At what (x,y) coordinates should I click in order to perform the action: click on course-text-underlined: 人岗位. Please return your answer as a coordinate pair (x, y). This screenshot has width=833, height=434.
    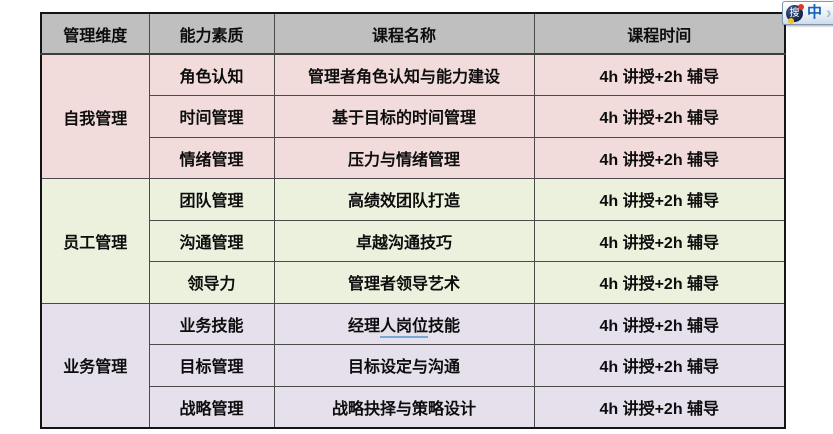
    Looking at the image, I should click on (403, 327).